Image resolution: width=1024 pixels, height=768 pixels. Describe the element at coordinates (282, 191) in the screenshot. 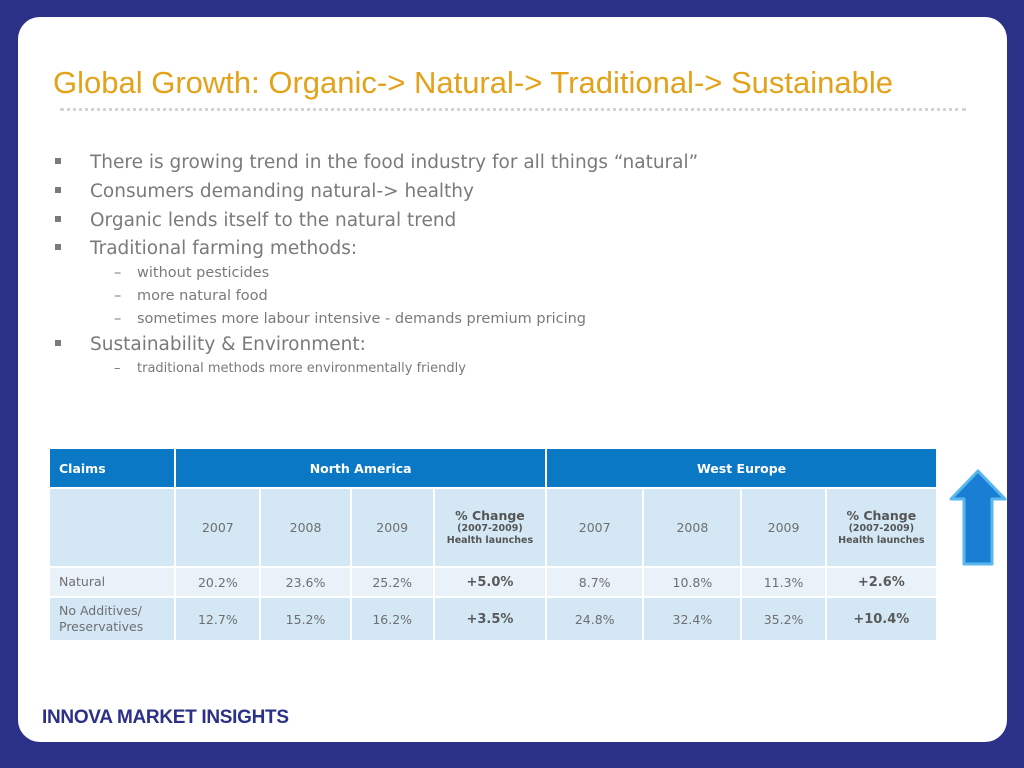

I see `bullet-text: Consumers demanding natural-> healthy` at that location.